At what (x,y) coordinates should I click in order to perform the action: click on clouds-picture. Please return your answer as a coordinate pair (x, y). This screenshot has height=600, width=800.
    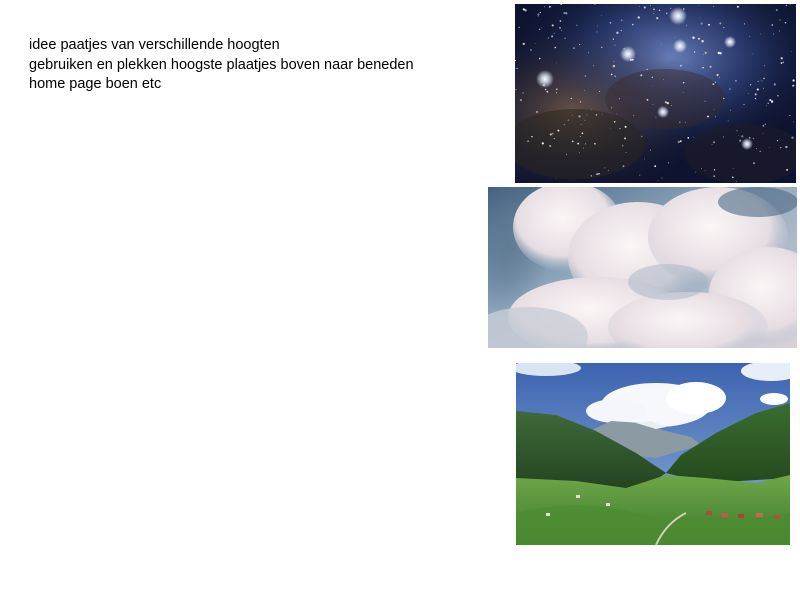
    Looking at the image, I should click on (642, 267).